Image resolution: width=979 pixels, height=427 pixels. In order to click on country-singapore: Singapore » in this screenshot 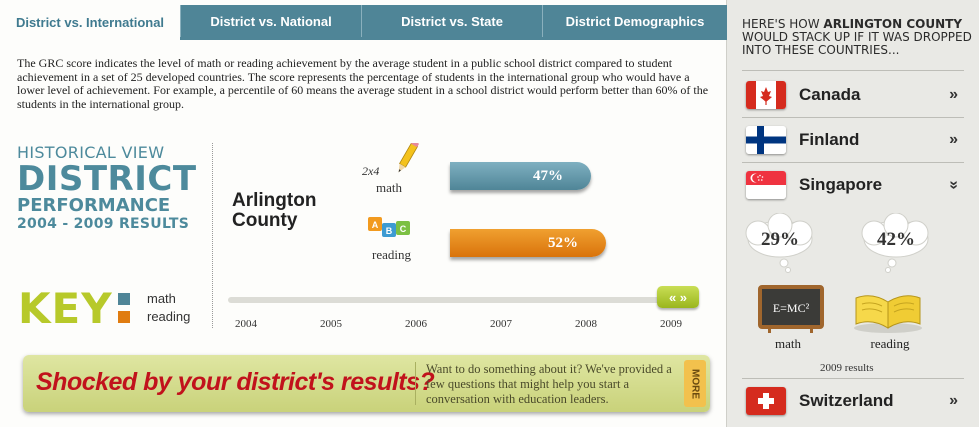, I will do `click(853, 185)`.